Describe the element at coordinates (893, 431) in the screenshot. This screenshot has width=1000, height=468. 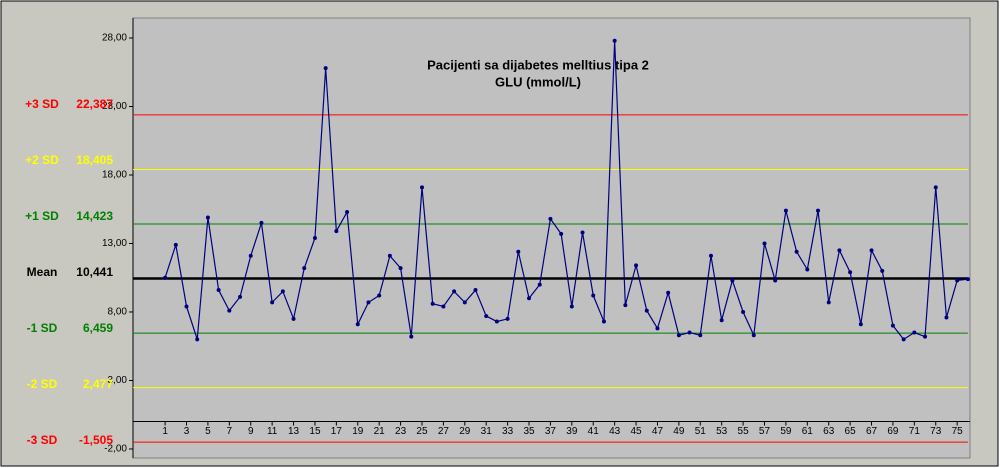
I see `x-tick-label: 69` at that location.